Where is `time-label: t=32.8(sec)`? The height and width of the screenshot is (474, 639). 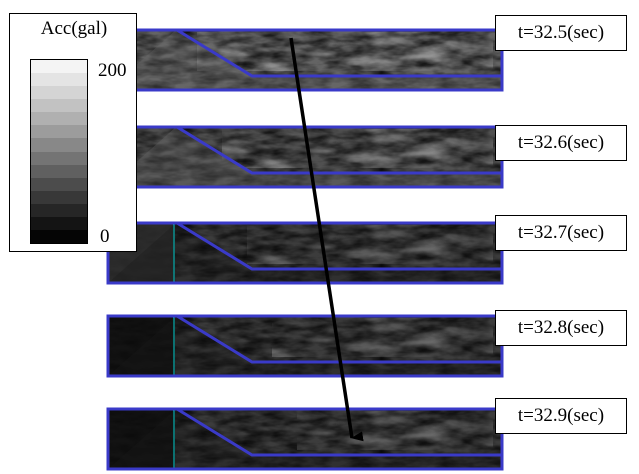
time-label: t=32.8(sec) is located at coordinates (561, 328).